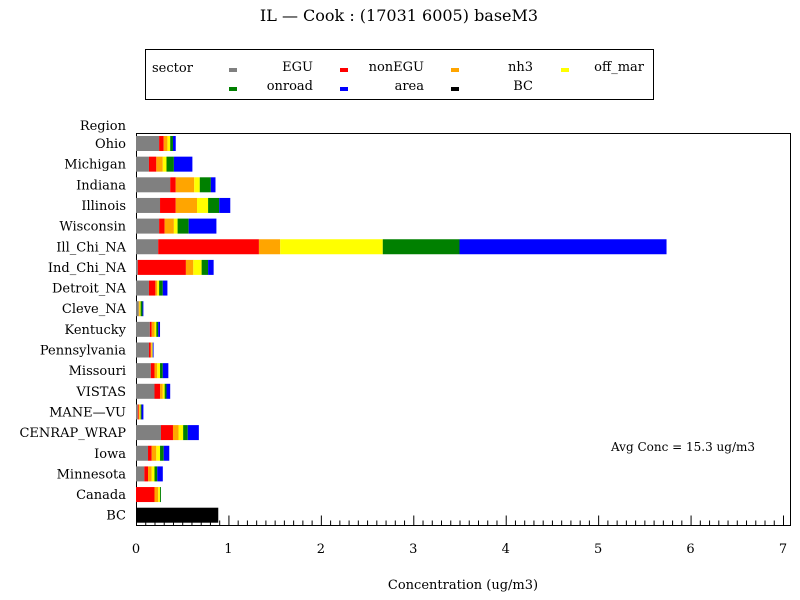  I want to click on bar-cenrap-wrap-egu, so click(148, 433).